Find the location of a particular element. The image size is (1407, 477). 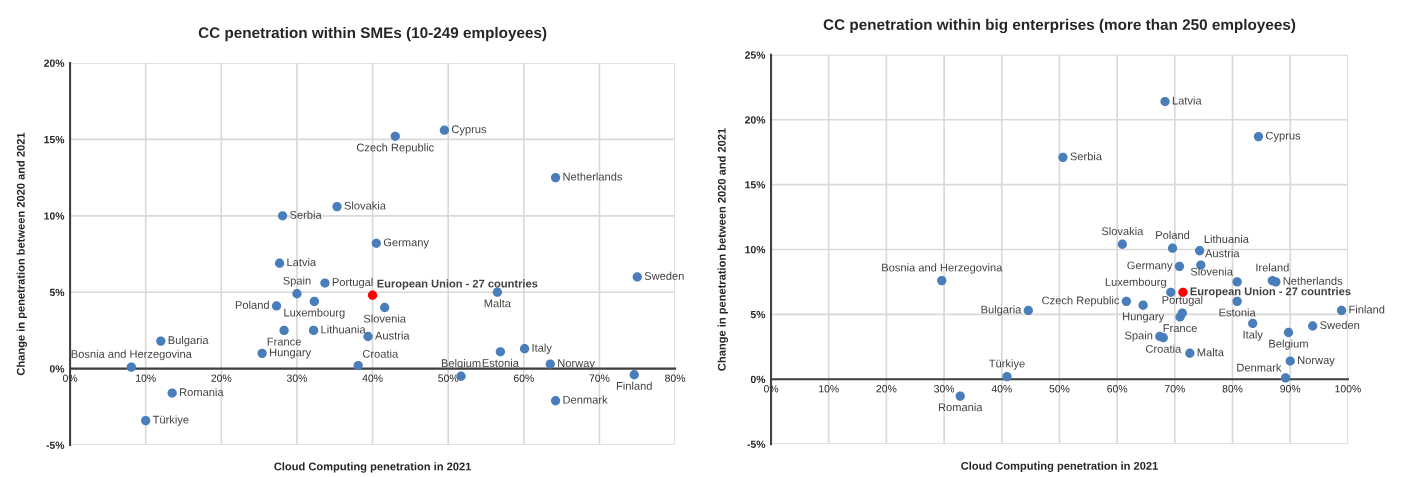

y-tick-label: -5% is located at coordinates (55, 445).